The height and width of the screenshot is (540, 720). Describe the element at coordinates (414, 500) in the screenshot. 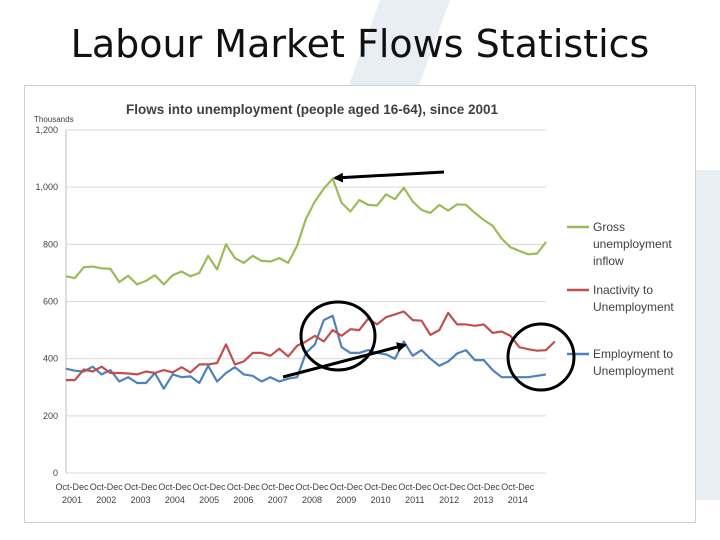

I see `x-tick-label: 2011` at that location.